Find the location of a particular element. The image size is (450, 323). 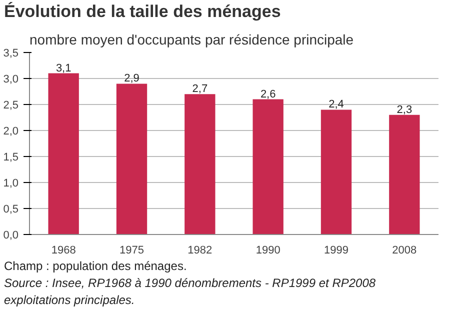

y-tick-label: 3,5 is located at coordinates (11, 54).